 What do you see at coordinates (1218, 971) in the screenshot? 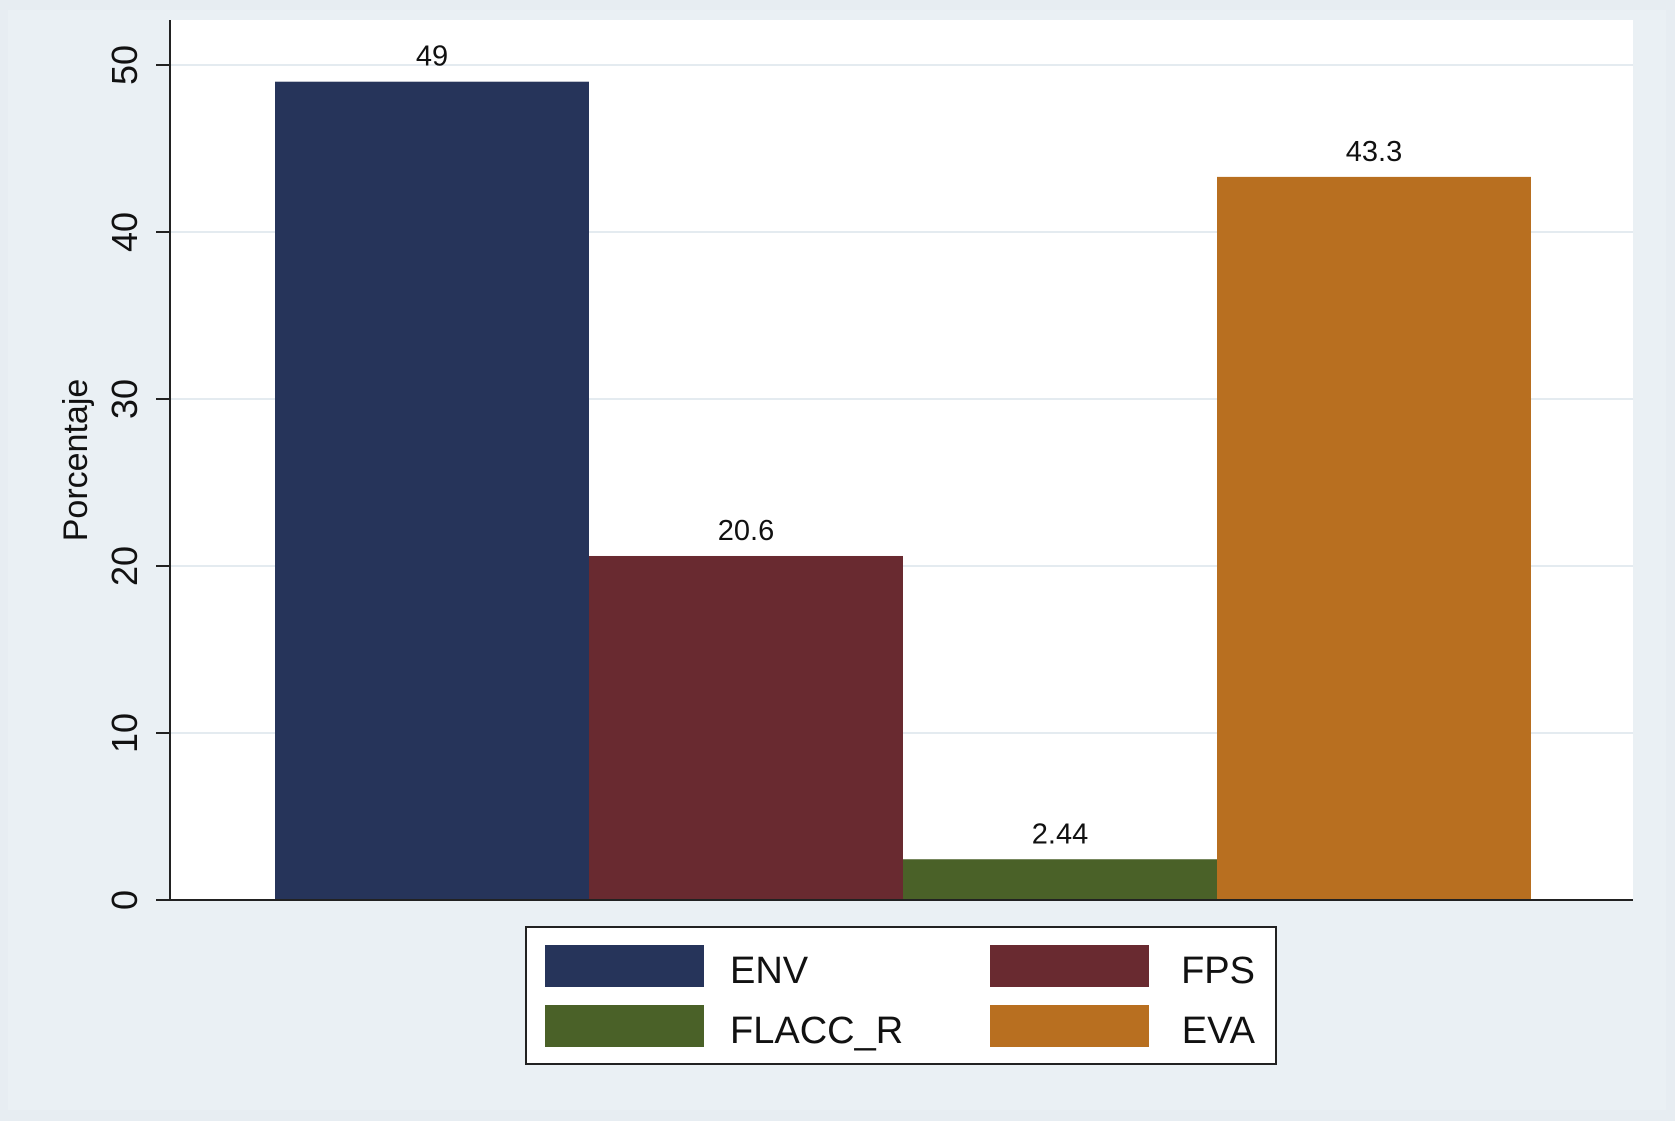
I see `legend-label-fps: FPS` at bounding box center [1218, 971].